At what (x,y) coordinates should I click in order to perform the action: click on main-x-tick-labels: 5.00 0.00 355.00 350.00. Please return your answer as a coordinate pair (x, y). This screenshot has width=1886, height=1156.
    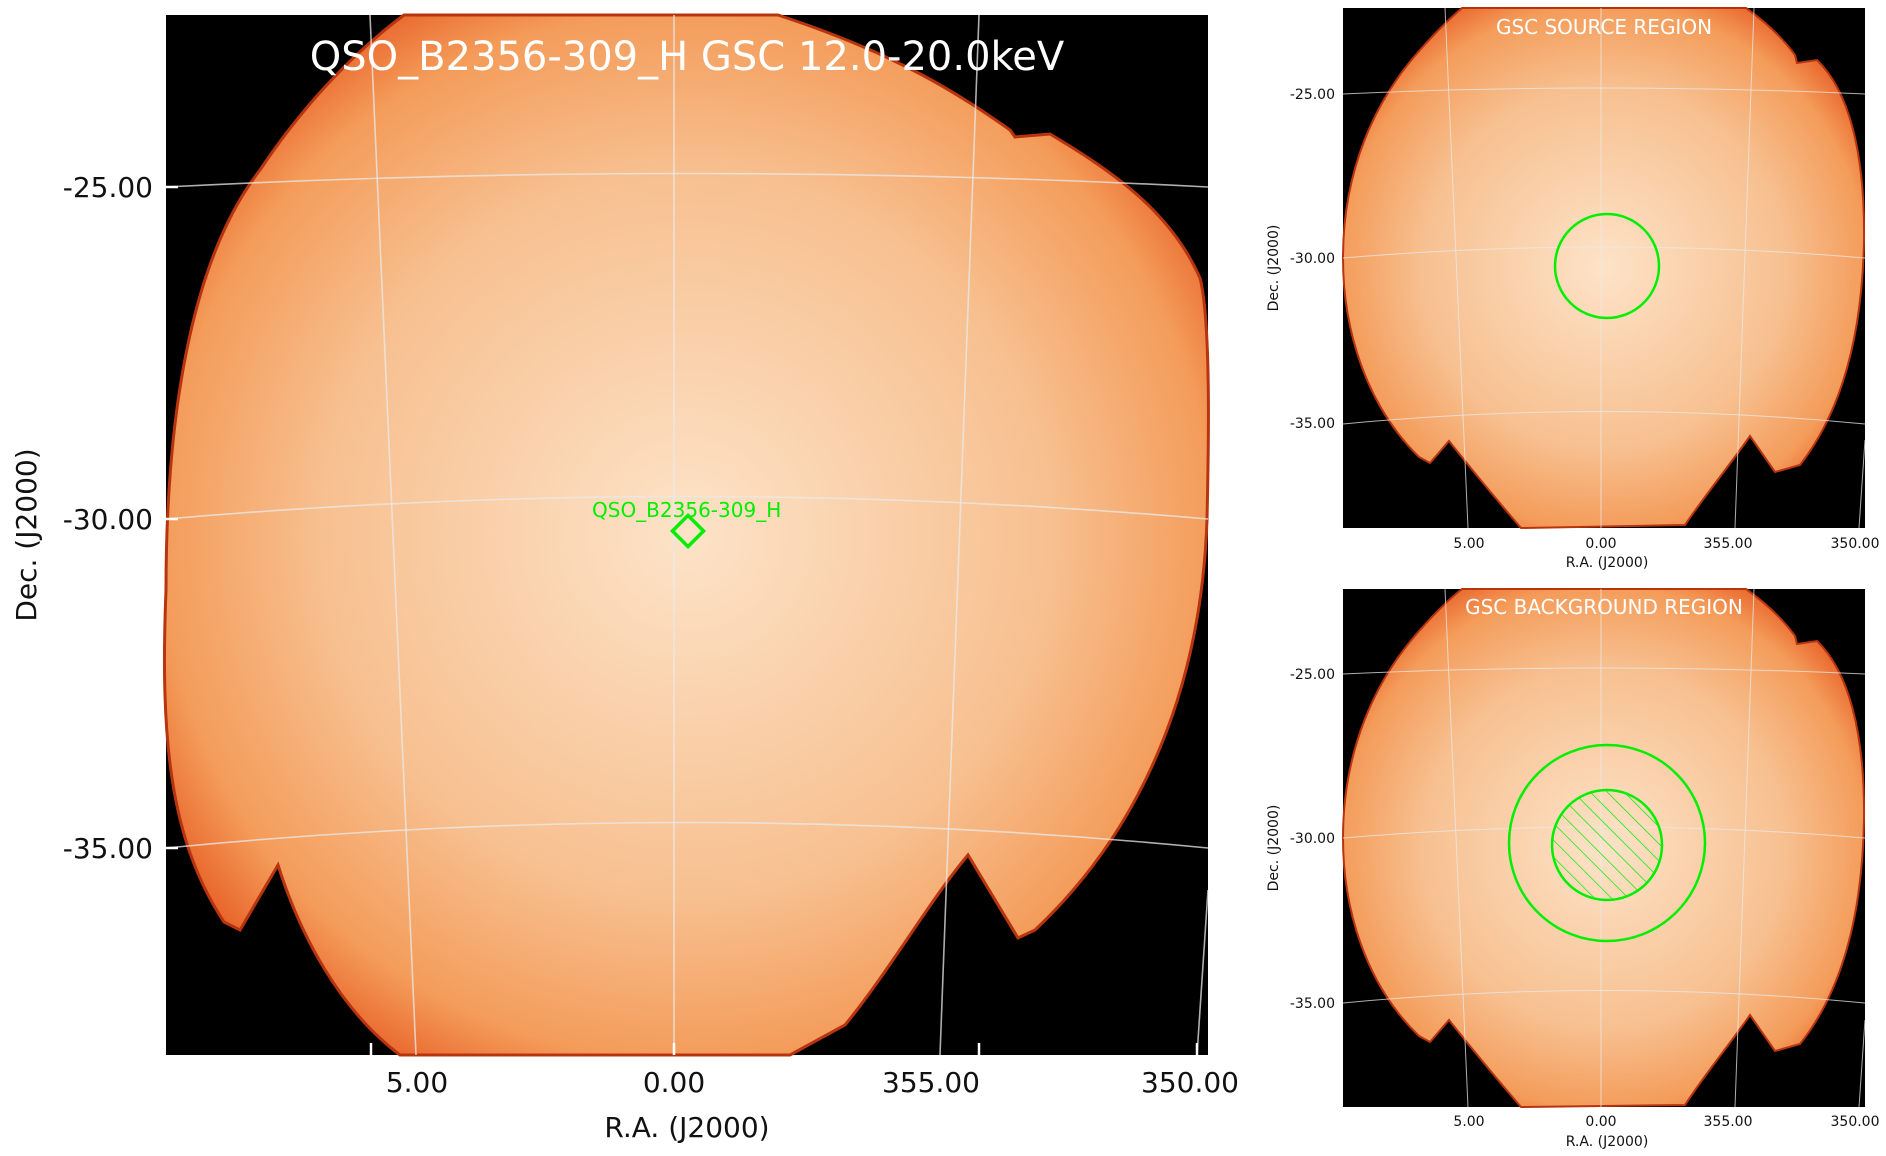
    Looking at the image, I should click on (812, 1082).